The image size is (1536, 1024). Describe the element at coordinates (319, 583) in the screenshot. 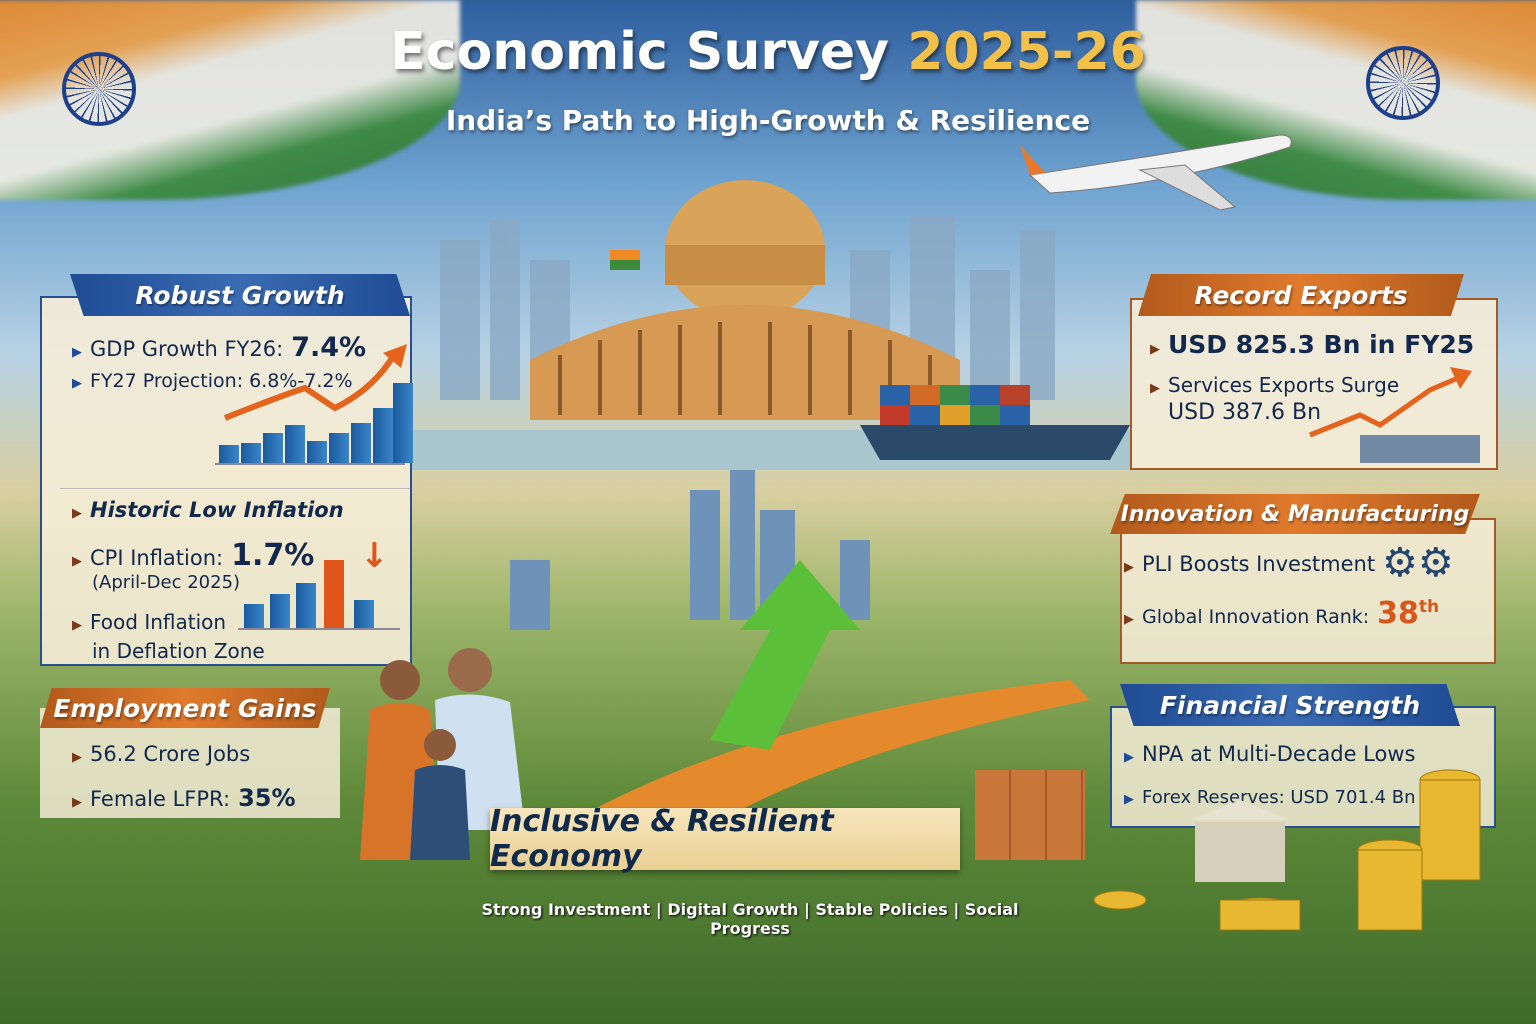

I see `inflation-bar-chart-icon: ↓` at that location.